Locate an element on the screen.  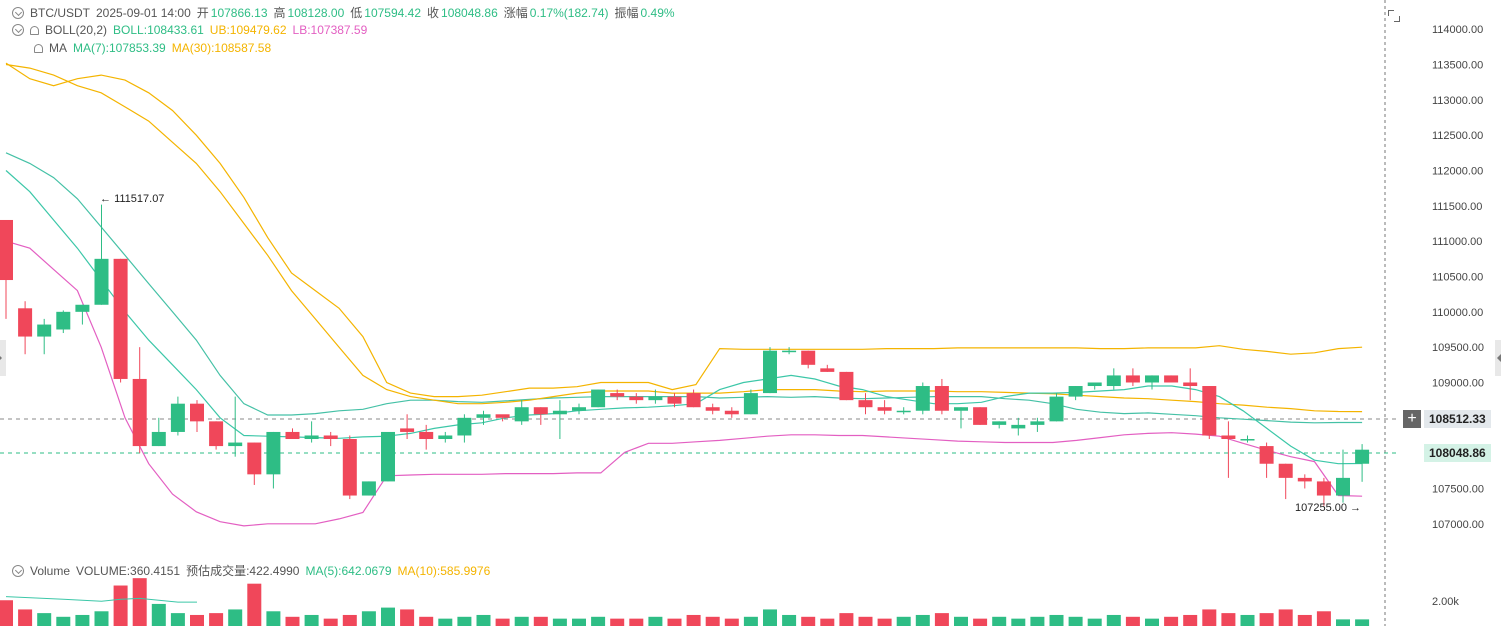
ma30-value: MA(30):108587.58 is located at coordinates (221, 48).